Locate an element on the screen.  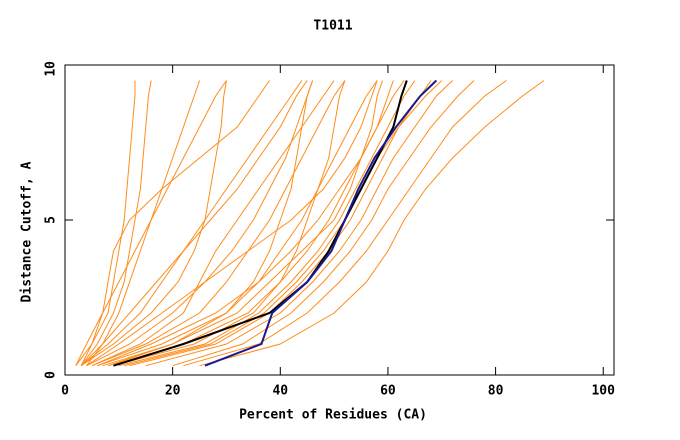
x-tick-label: 60 is located at coordinates (388, 391).